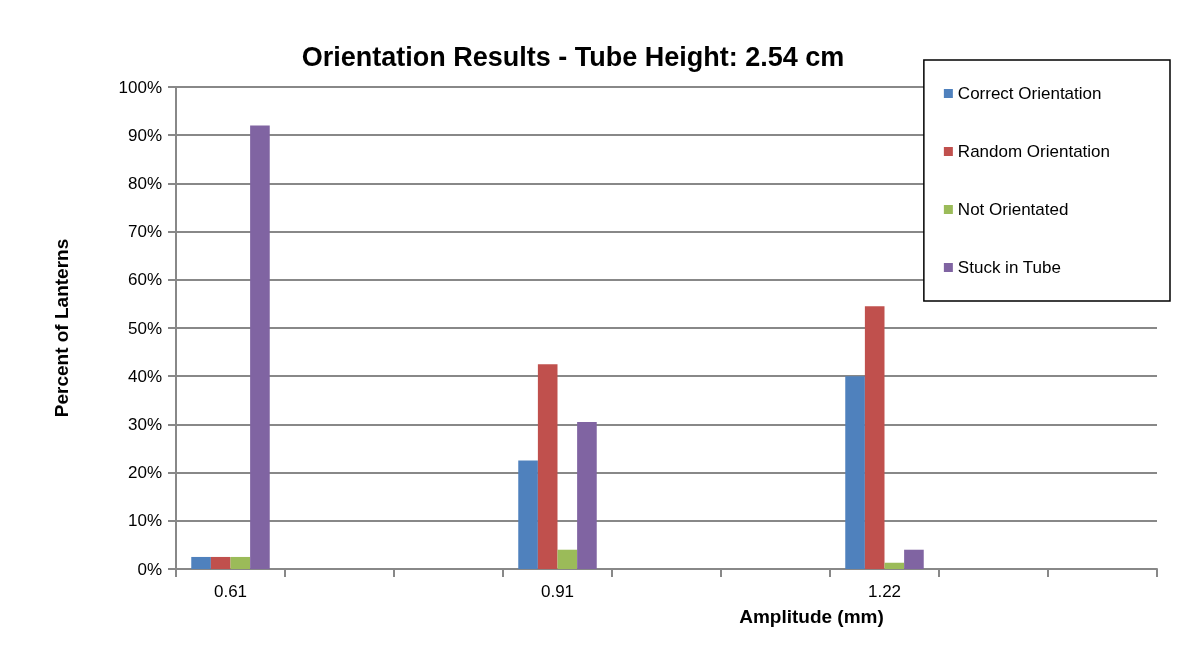 The width and height of the screenshot is (1204, 649). What do you see at coordinates (144, 473) in the screenshot?
I see `y-tick-label: 20%` at bounding box center [144, 473].